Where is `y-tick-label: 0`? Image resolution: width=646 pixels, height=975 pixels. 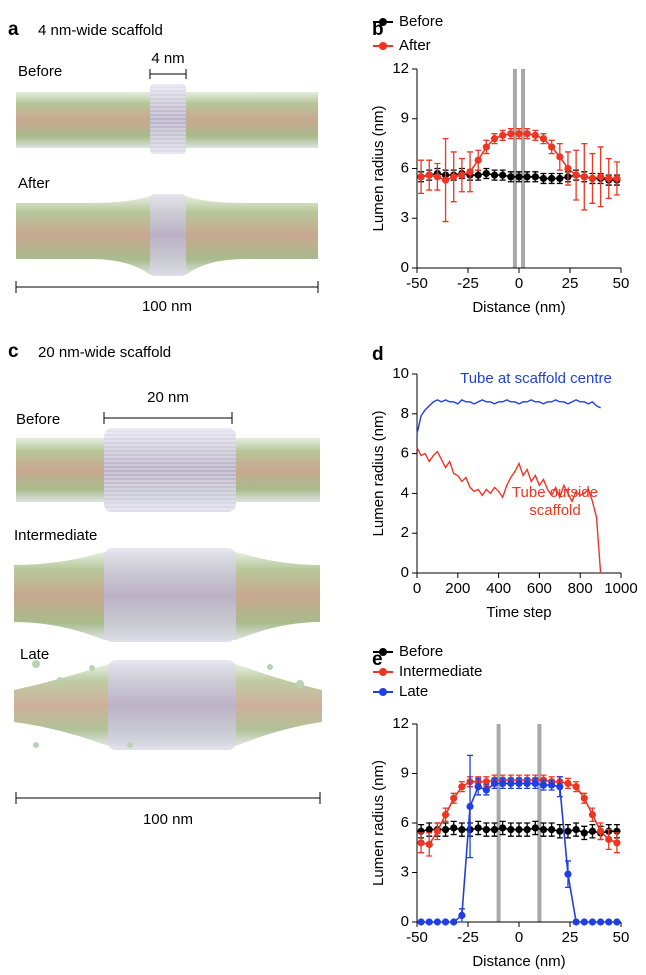 y-tick-label: 0 is located at coordinates (405, 921).